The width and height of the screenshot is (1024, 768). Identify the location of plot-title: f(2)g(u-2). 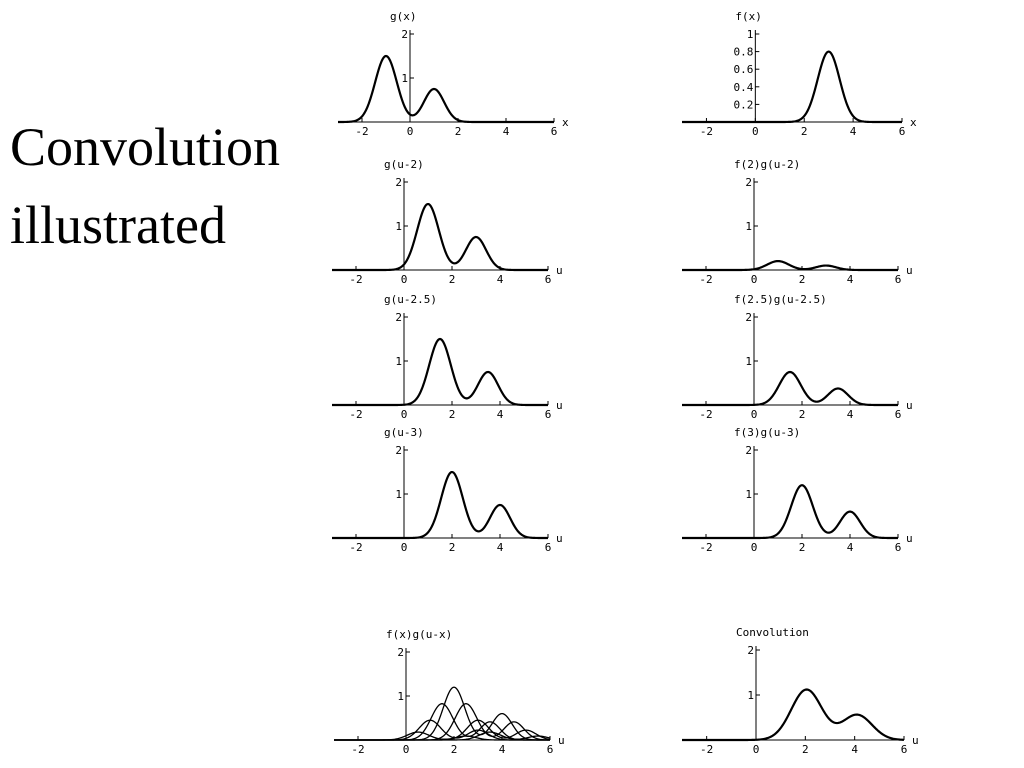
(767, 164).